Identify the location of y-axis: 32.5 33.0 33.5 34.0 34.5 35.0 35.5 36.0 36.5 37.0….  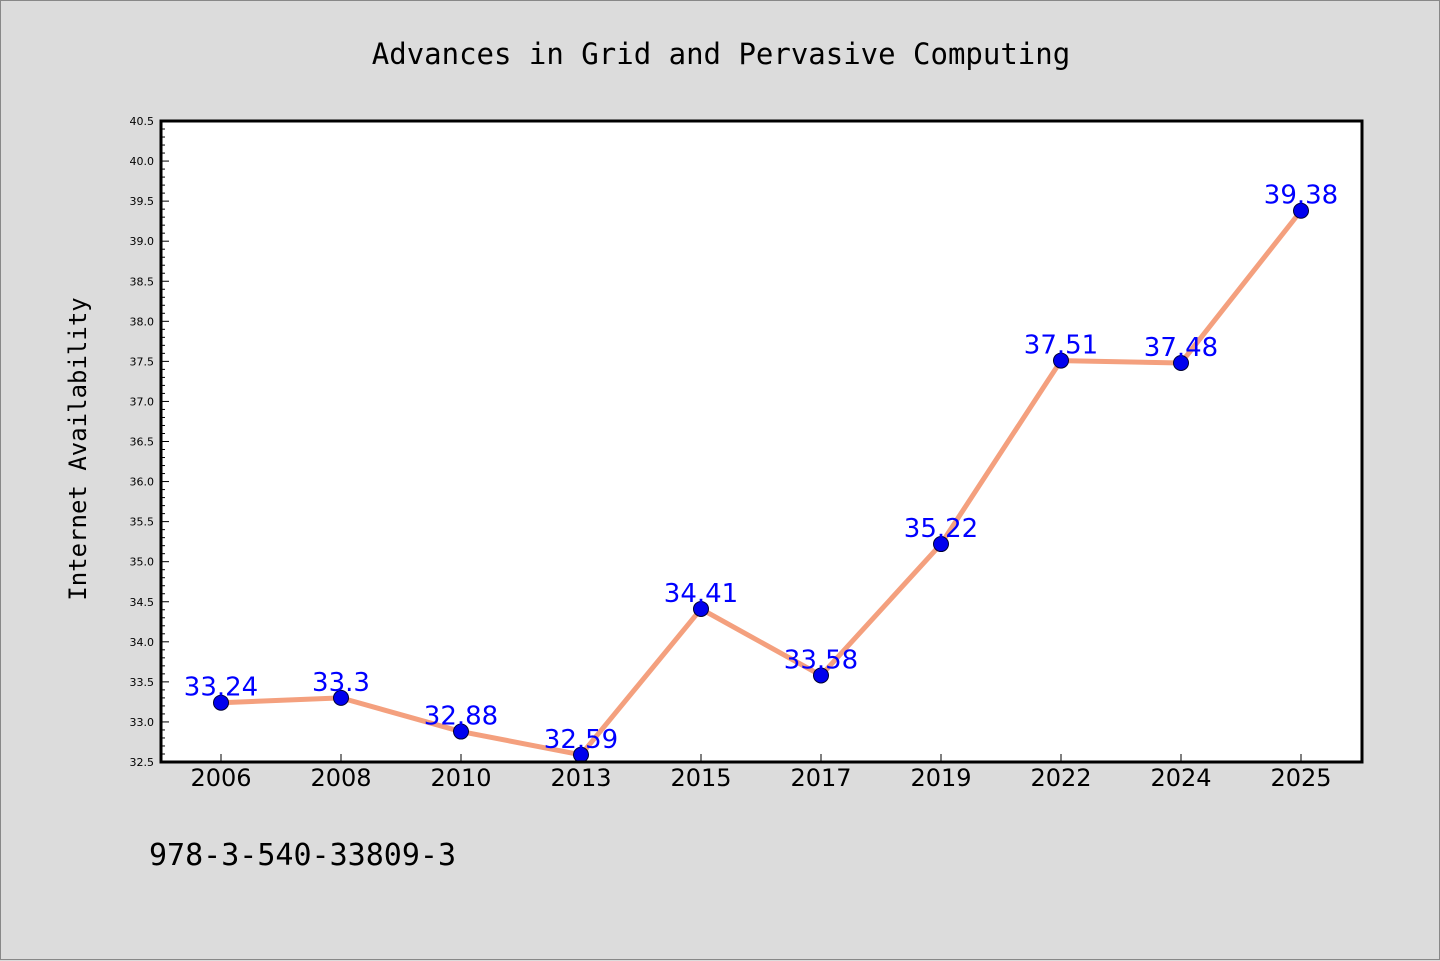
(149, 442).